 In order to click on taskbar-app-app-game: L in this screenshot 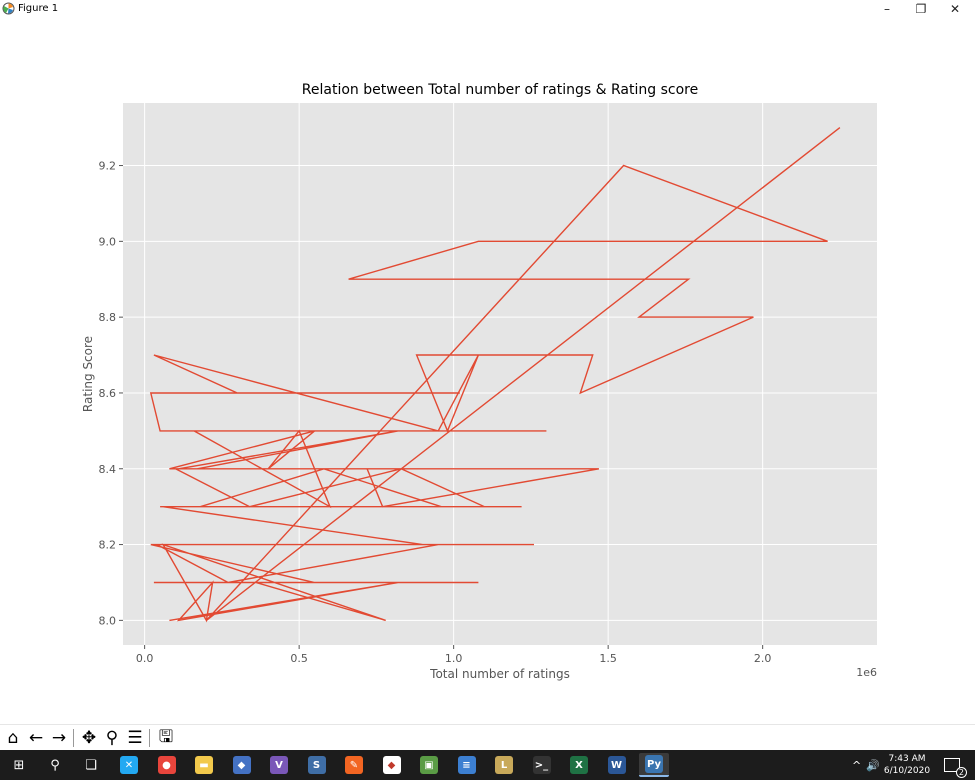, I will do `click(504, 765)`.